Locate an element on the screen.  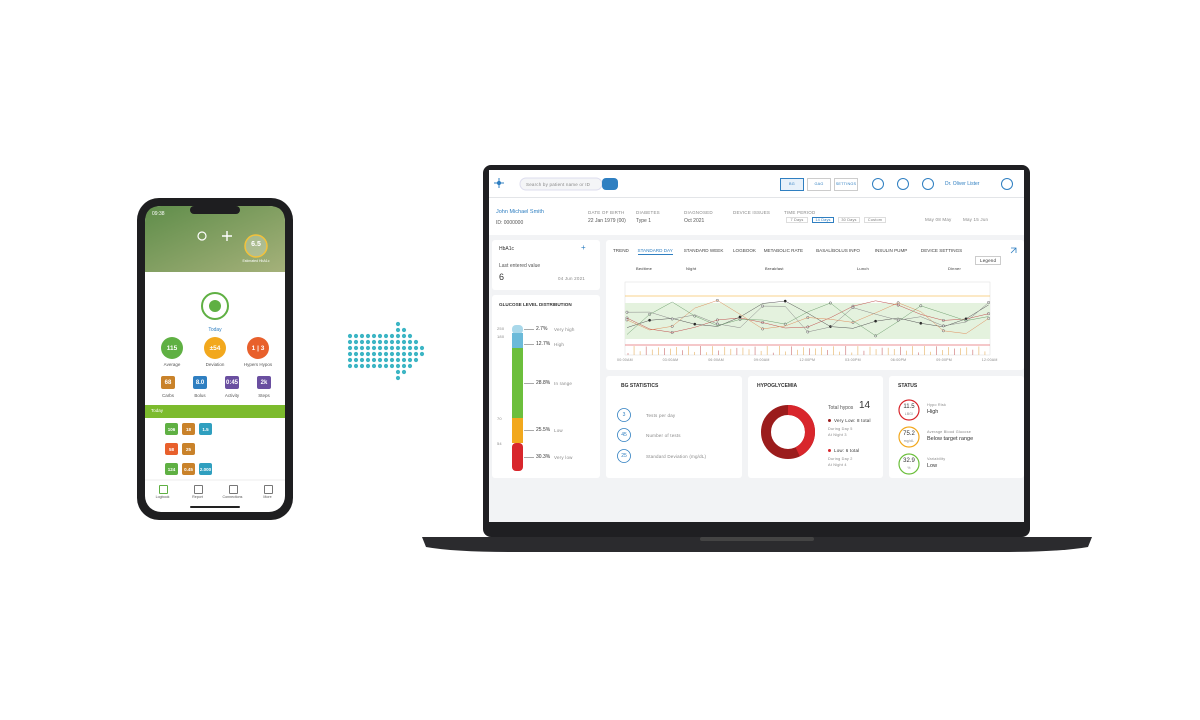
time-label: 12:00PM is located at coordinates (807, 360).